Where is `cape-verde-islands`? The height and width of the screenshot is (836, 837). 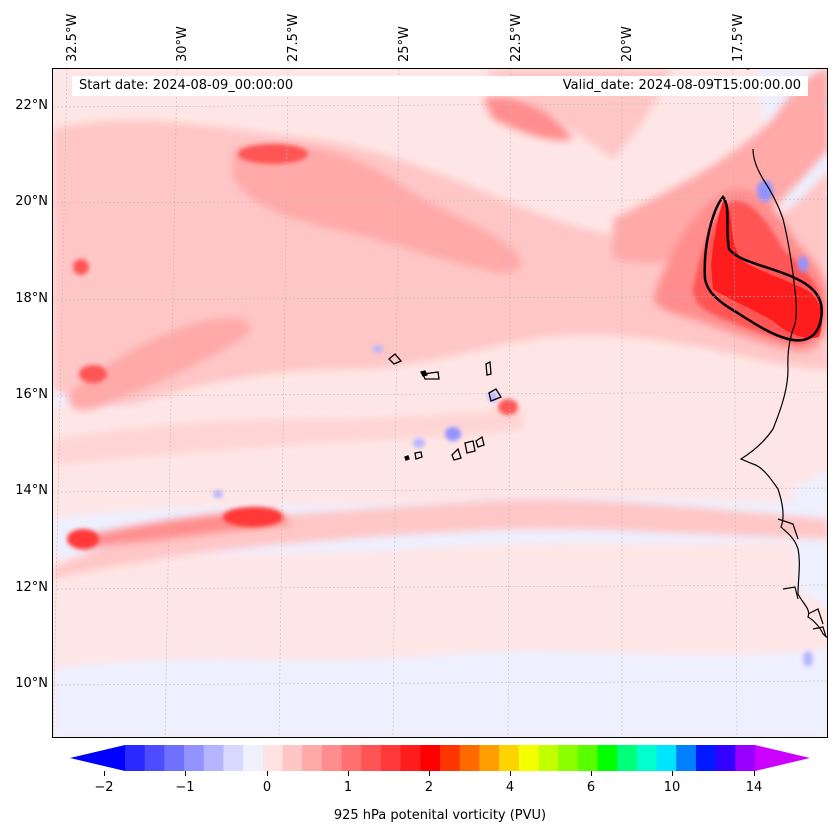
cape-verde-islands is located at coordinates (445, 407).